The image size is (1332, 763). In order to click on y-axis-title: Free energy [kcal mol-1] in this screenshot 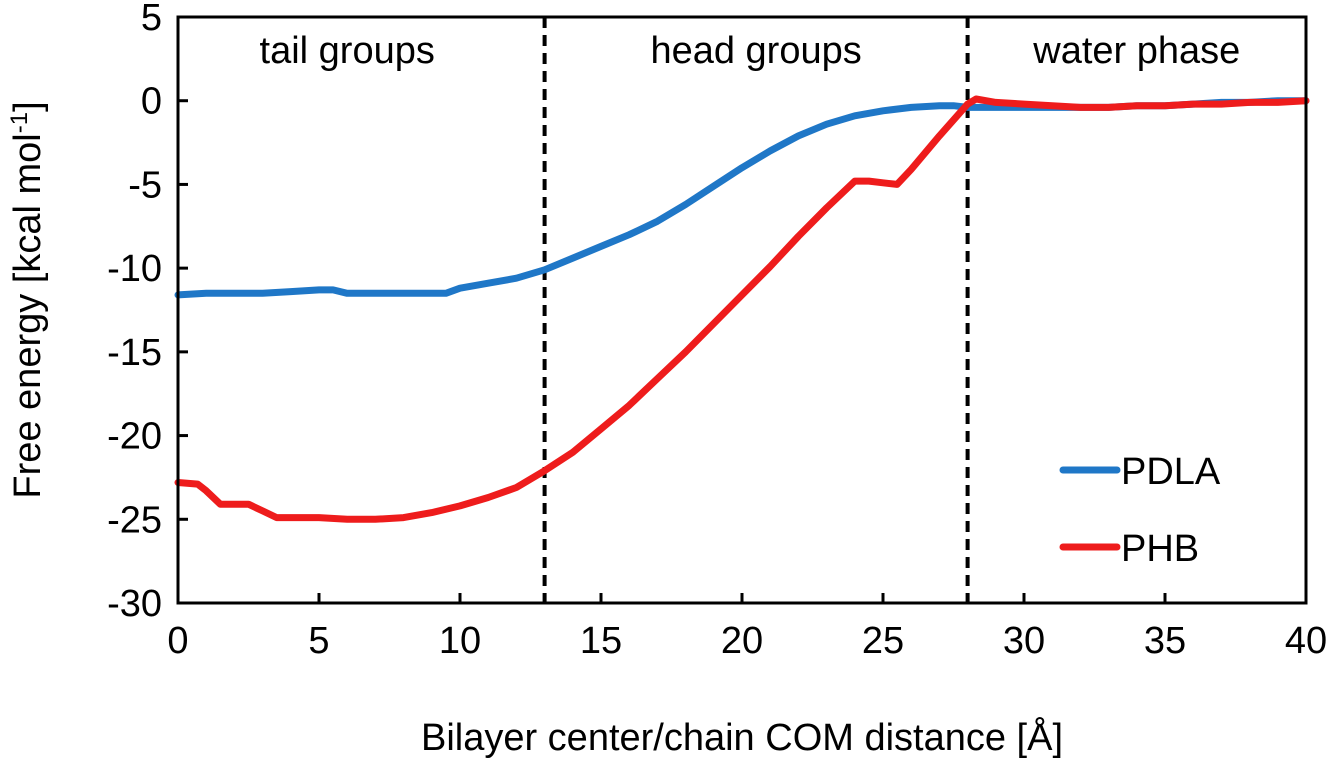, I will do `click(28, 299)`.